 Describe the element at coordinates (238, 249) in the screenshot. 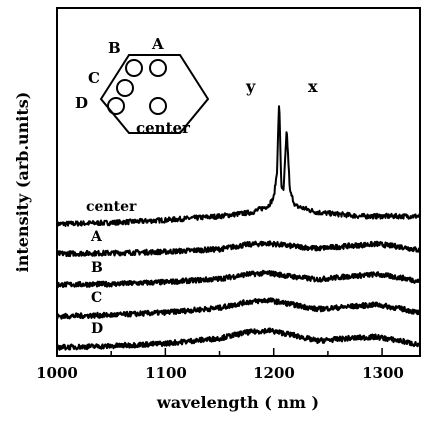

I see `spectrum-line-a` at that location.